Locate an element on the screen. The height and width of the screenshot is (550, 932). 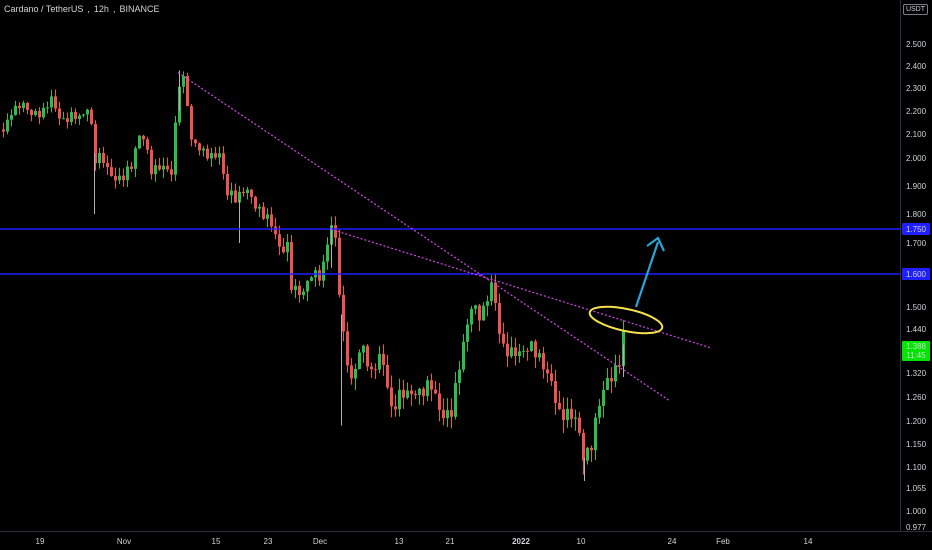
currency-label: USDT is located at coordinates (915, 9).